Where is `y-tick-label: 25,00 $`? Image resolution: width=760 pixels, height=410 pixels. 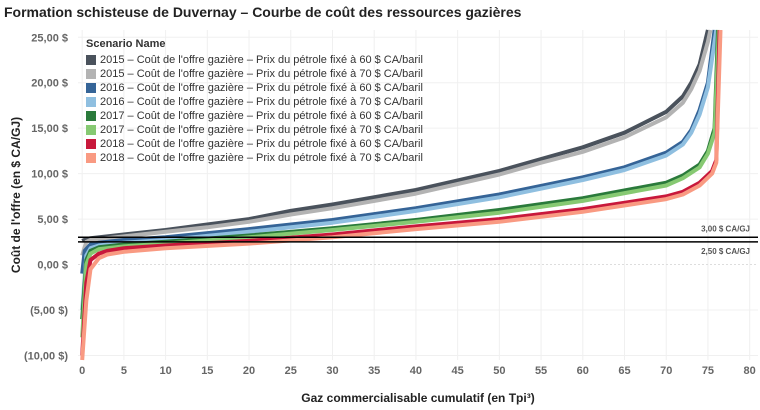 y-tick-label: 25,00 $ is located at coordinates (49, 38).